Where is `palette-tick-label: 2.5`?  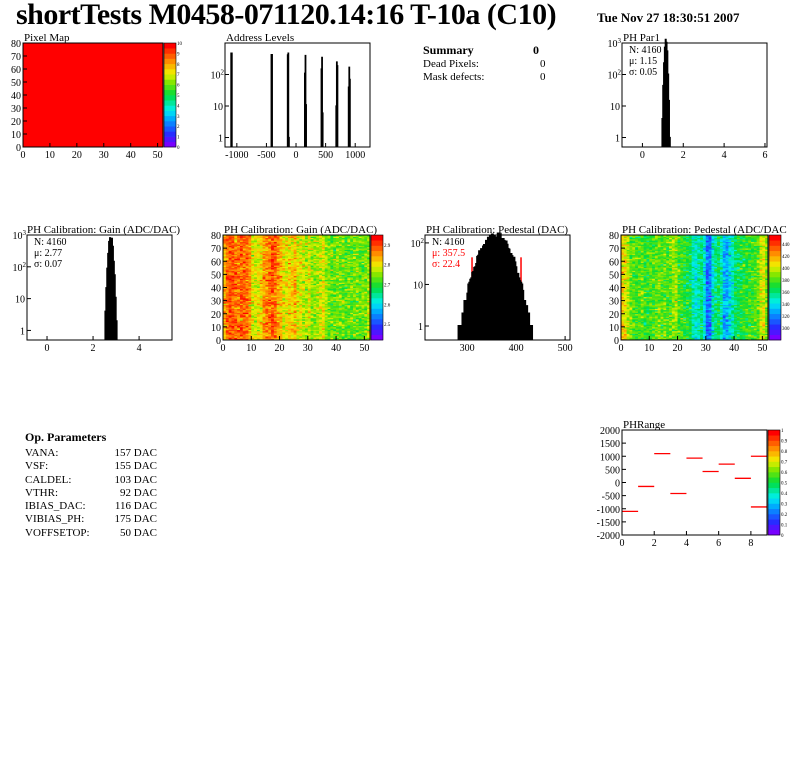 palette-tick-label: 2.5 is located at coordinates (387, 325).